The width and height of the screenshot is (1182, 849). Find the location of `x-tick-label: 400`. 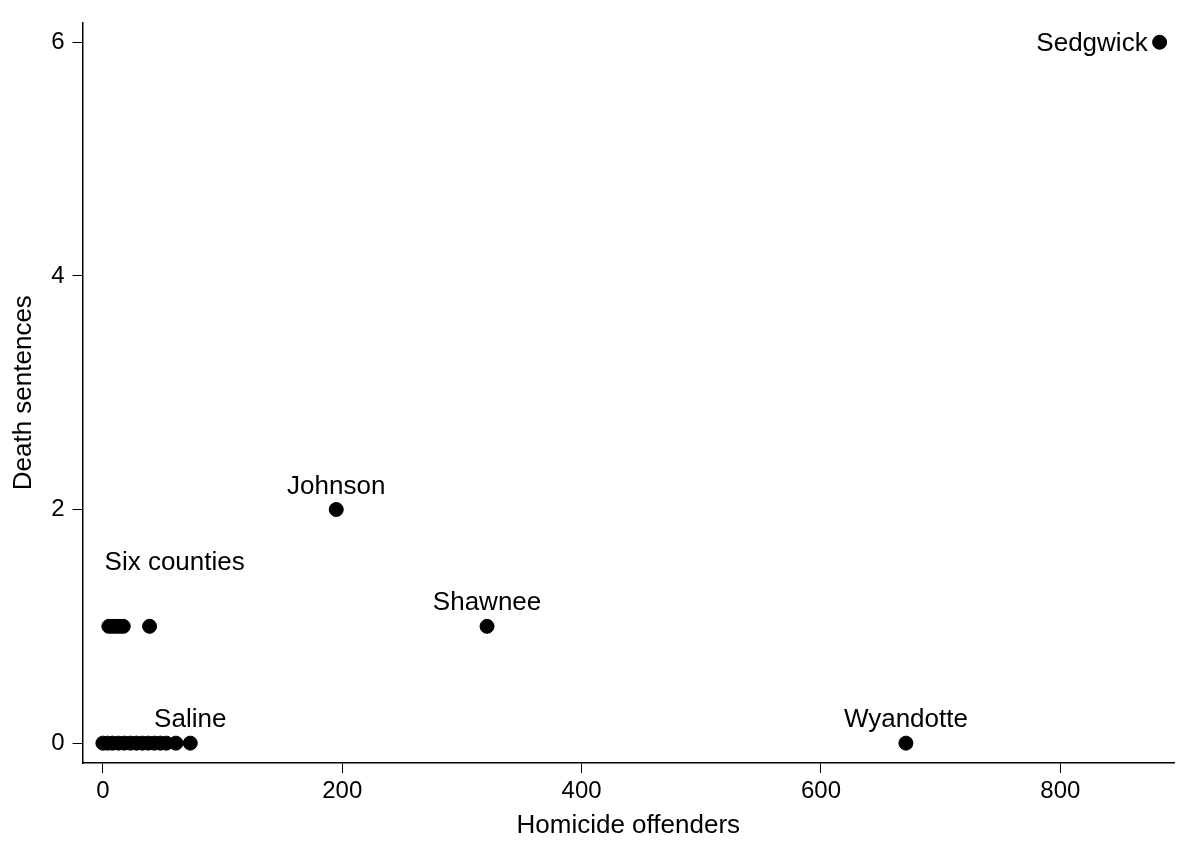

x-tick-label: 400 is located at coordinates (581, 790).